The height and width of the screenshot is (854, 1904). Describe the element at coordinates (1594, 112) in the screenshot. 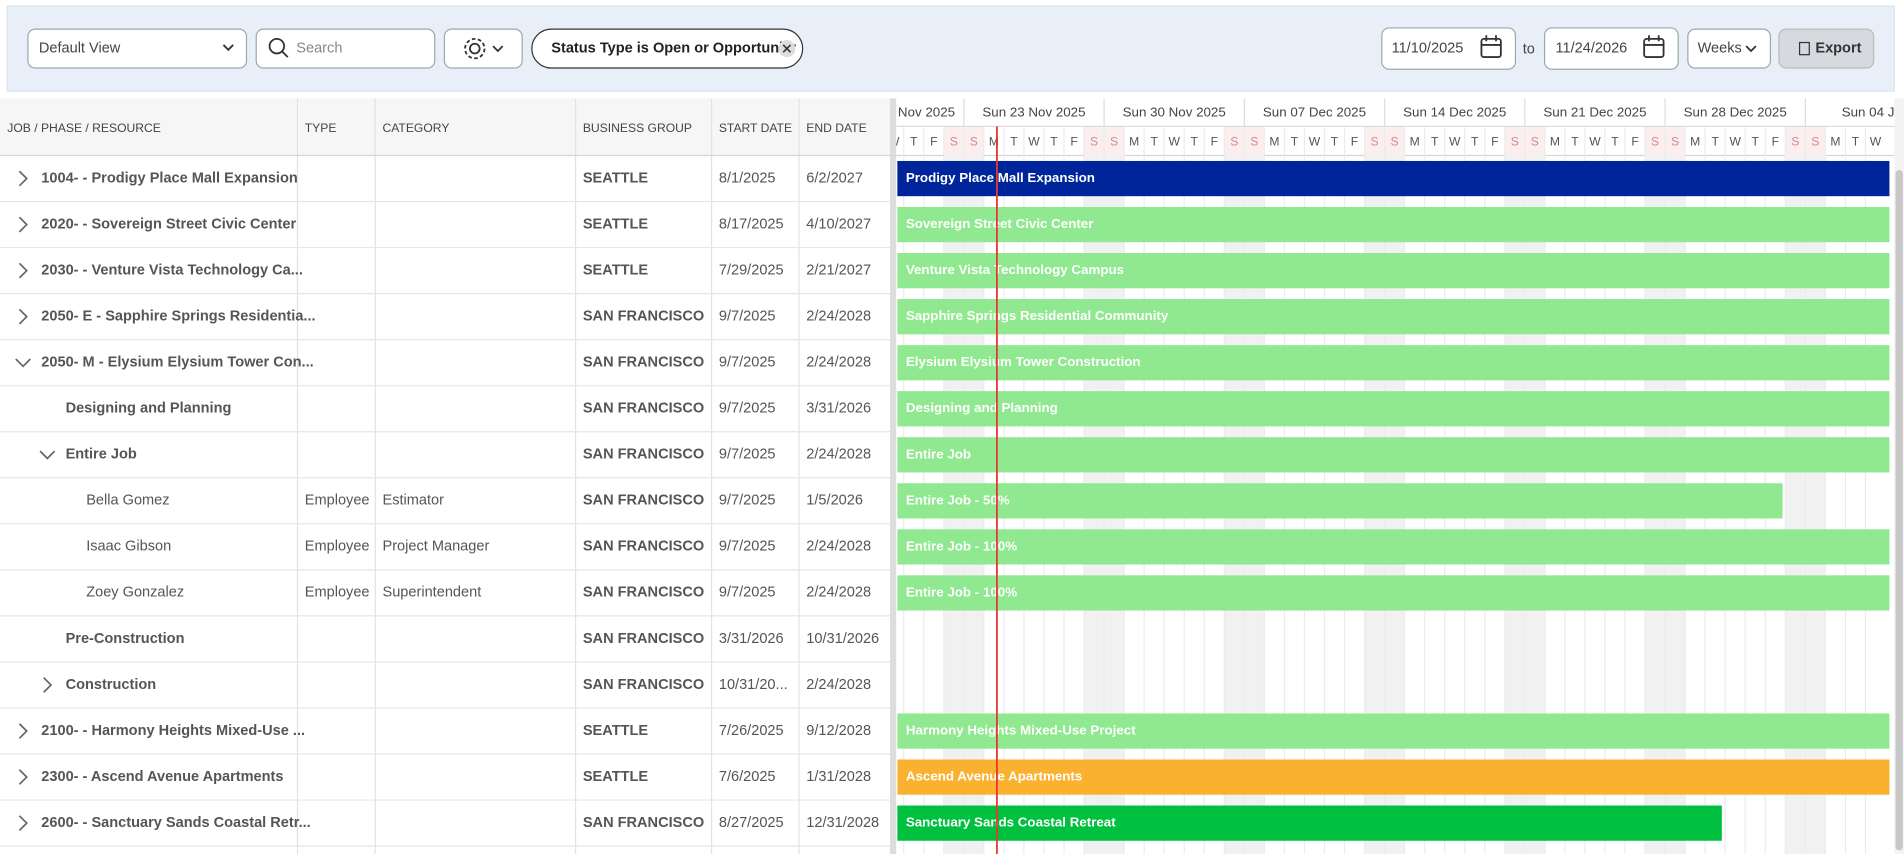

I see `week-label: Sun 21 Dec 2025` at that location.